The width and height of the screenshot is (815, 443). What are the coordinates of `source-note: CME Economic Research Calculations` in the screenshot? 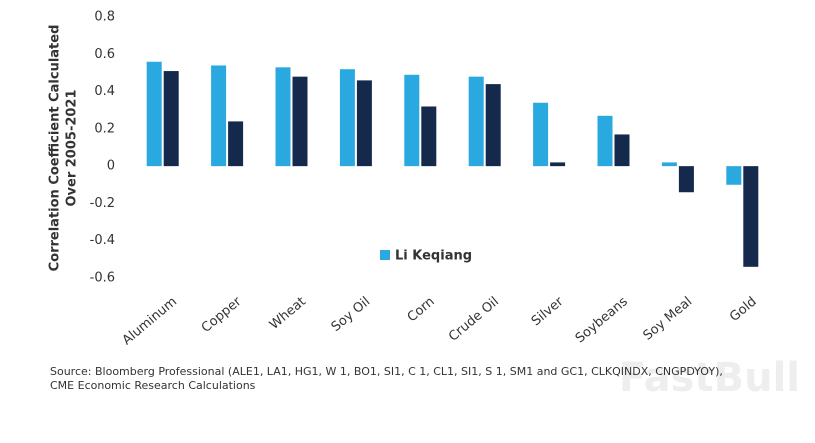 It's located at (153, 385).